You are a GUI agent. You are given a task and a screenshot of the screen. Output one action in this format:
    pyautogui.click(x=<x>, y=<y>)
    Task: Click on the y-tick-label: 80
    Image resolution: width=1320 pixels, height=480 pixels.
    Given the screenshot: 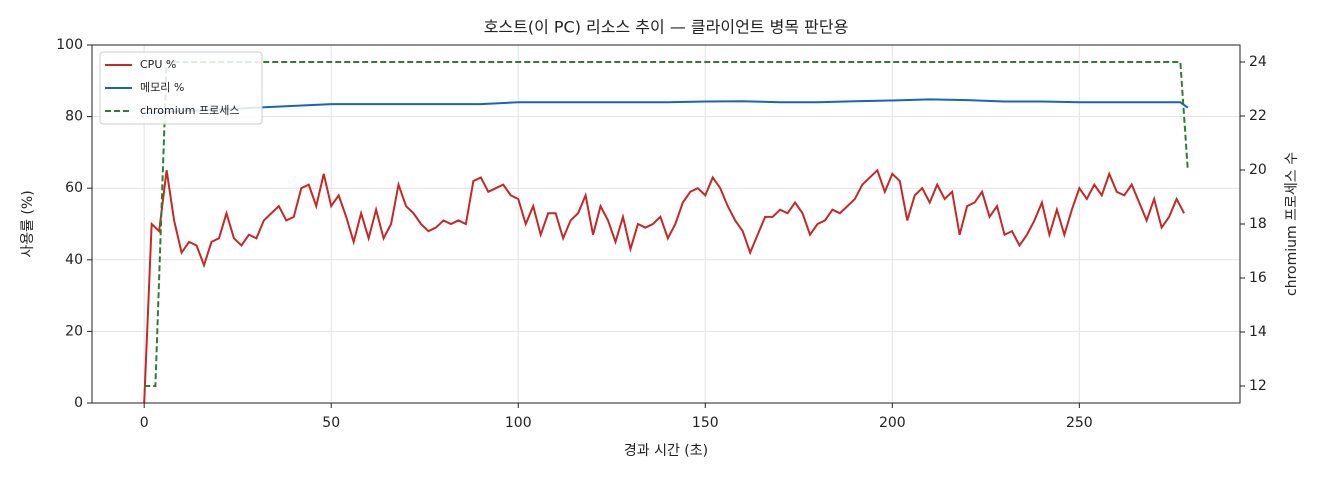 What is the action you would take?
    pyautogui.click(x=74, y=117)
    